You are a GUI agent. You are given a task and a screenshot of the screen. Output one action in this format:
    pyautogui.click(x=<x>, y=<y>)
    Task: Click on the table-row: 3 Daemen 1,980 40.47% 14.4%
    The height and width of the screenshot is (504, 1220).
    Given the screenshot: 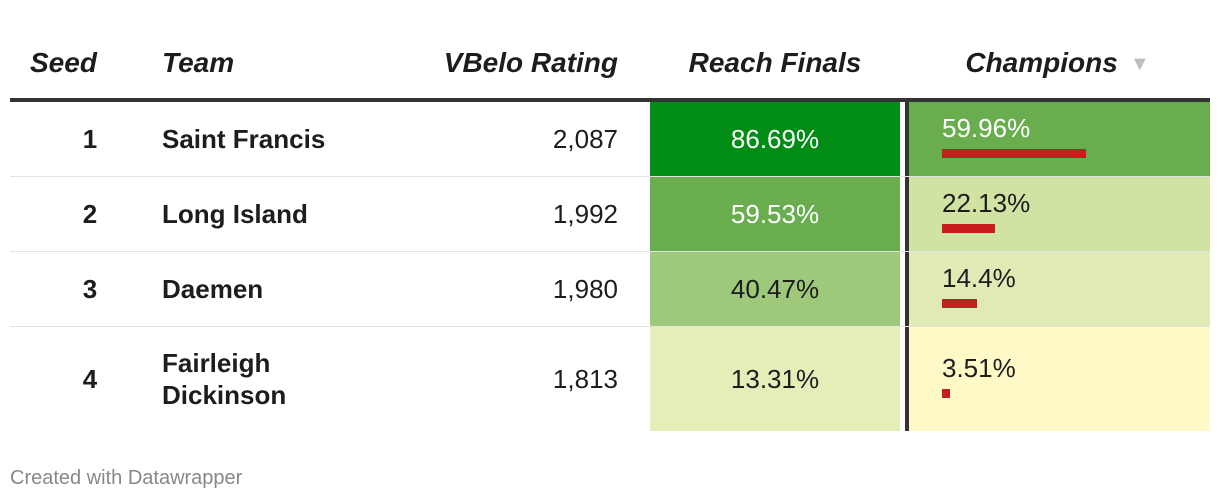 What is the action you would take?
    pyautogui.click(x=610, y=289)
    